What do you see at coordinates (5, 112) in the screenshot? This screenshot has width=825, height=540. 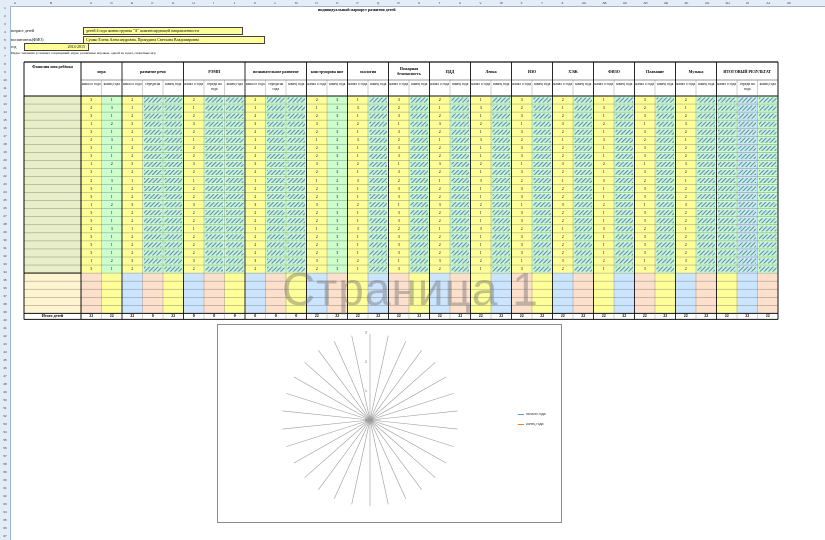 I see `row-number: 14` at bounding box center [5, 112].